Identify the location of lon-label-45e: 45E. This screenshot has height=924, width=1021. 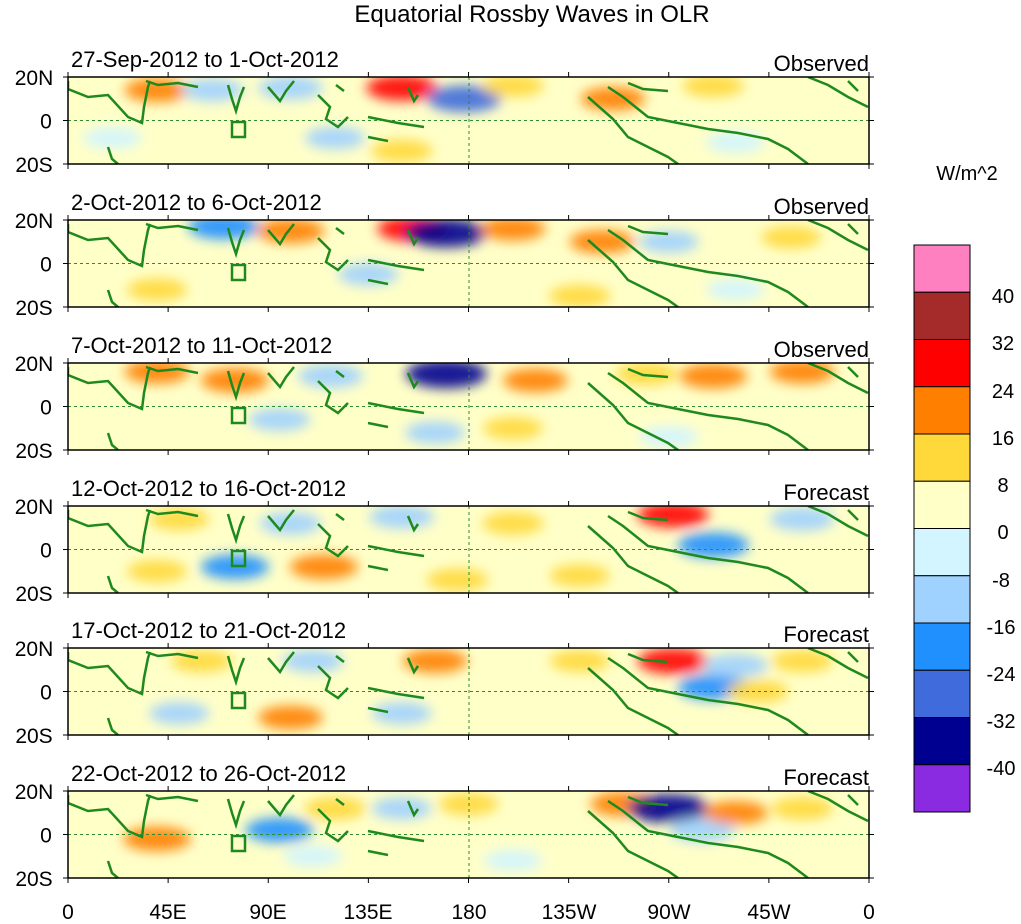
(167, 912).